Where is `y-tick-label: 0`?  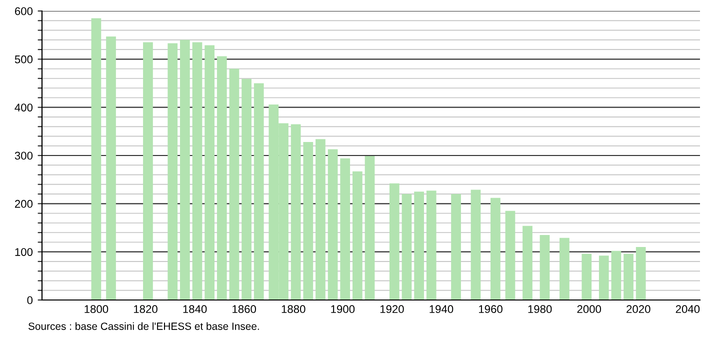 y-tick-label: 0 is located at coordinates (30, 300).